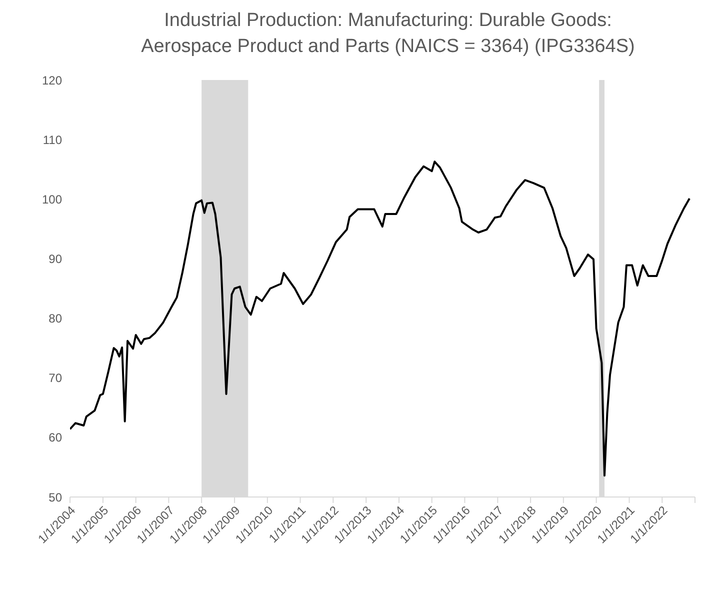  Describe the element at coordinates (52, 80) in the screenshot. I see `y-tick-label: 120` at that location.